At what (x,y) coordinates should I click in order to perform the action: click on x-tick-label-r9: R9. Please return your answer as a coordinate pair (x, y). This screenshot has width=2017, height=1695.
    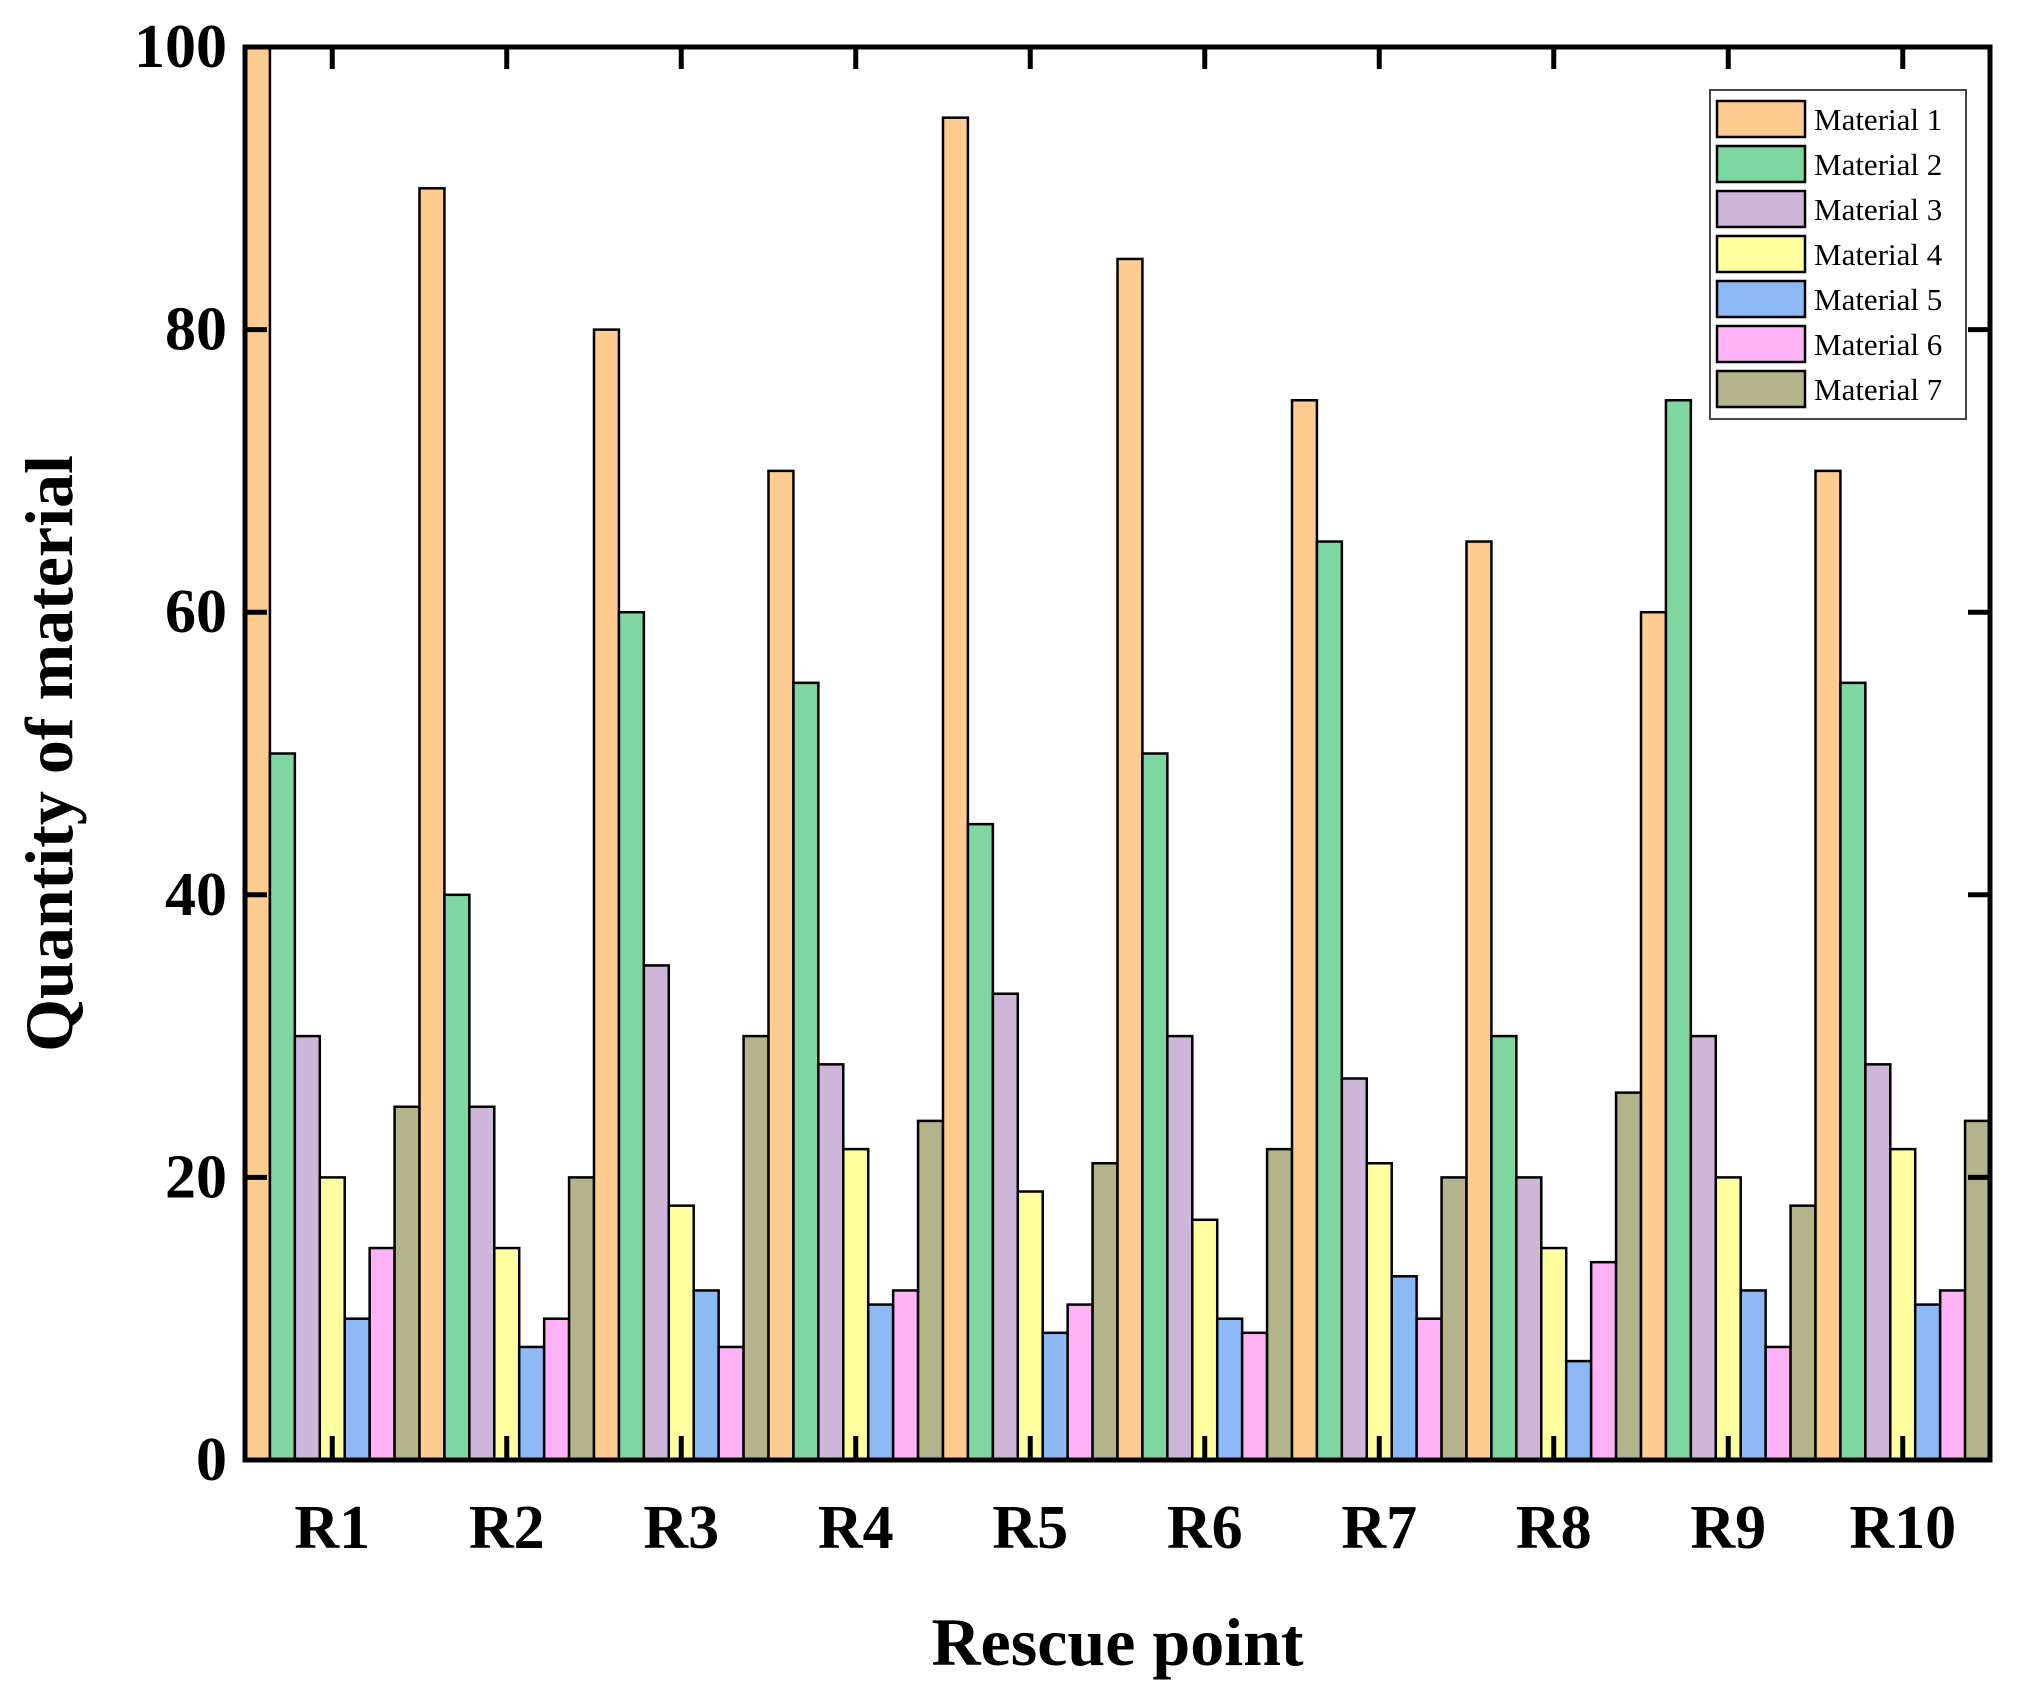
    Looking at the image, I should click on (1728, 1528).